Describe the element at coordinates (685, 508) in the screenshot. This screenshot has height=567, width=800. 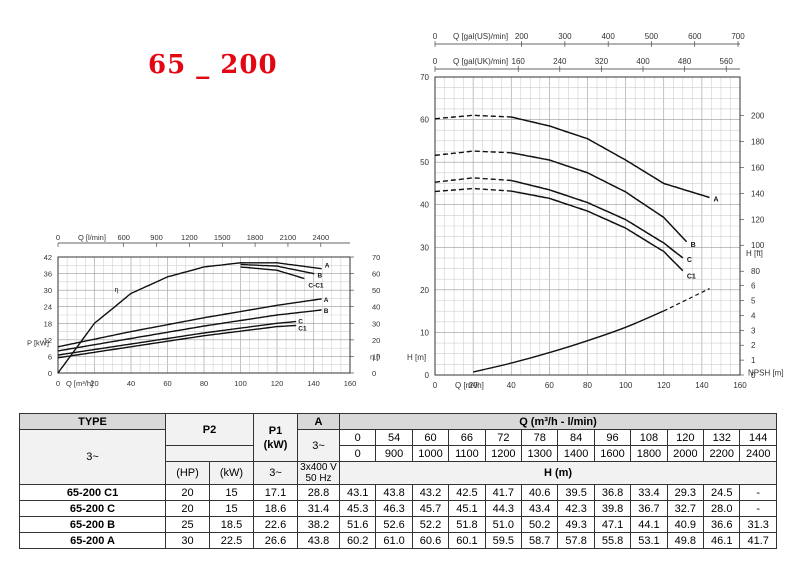
I see `h-cell: 32.7` at that location.